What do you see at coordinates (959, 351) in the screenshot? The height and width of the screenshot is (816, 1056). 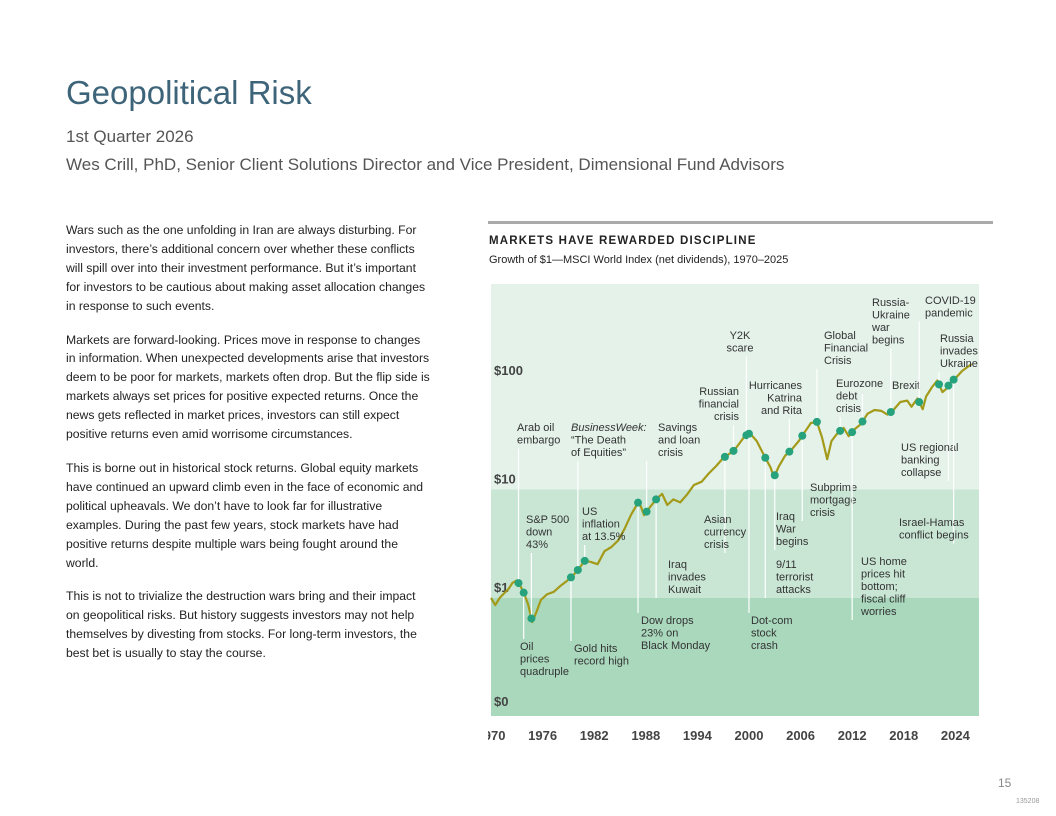 I see `event-label: Russia invades Ukraine` at bounding box center [959, 351].